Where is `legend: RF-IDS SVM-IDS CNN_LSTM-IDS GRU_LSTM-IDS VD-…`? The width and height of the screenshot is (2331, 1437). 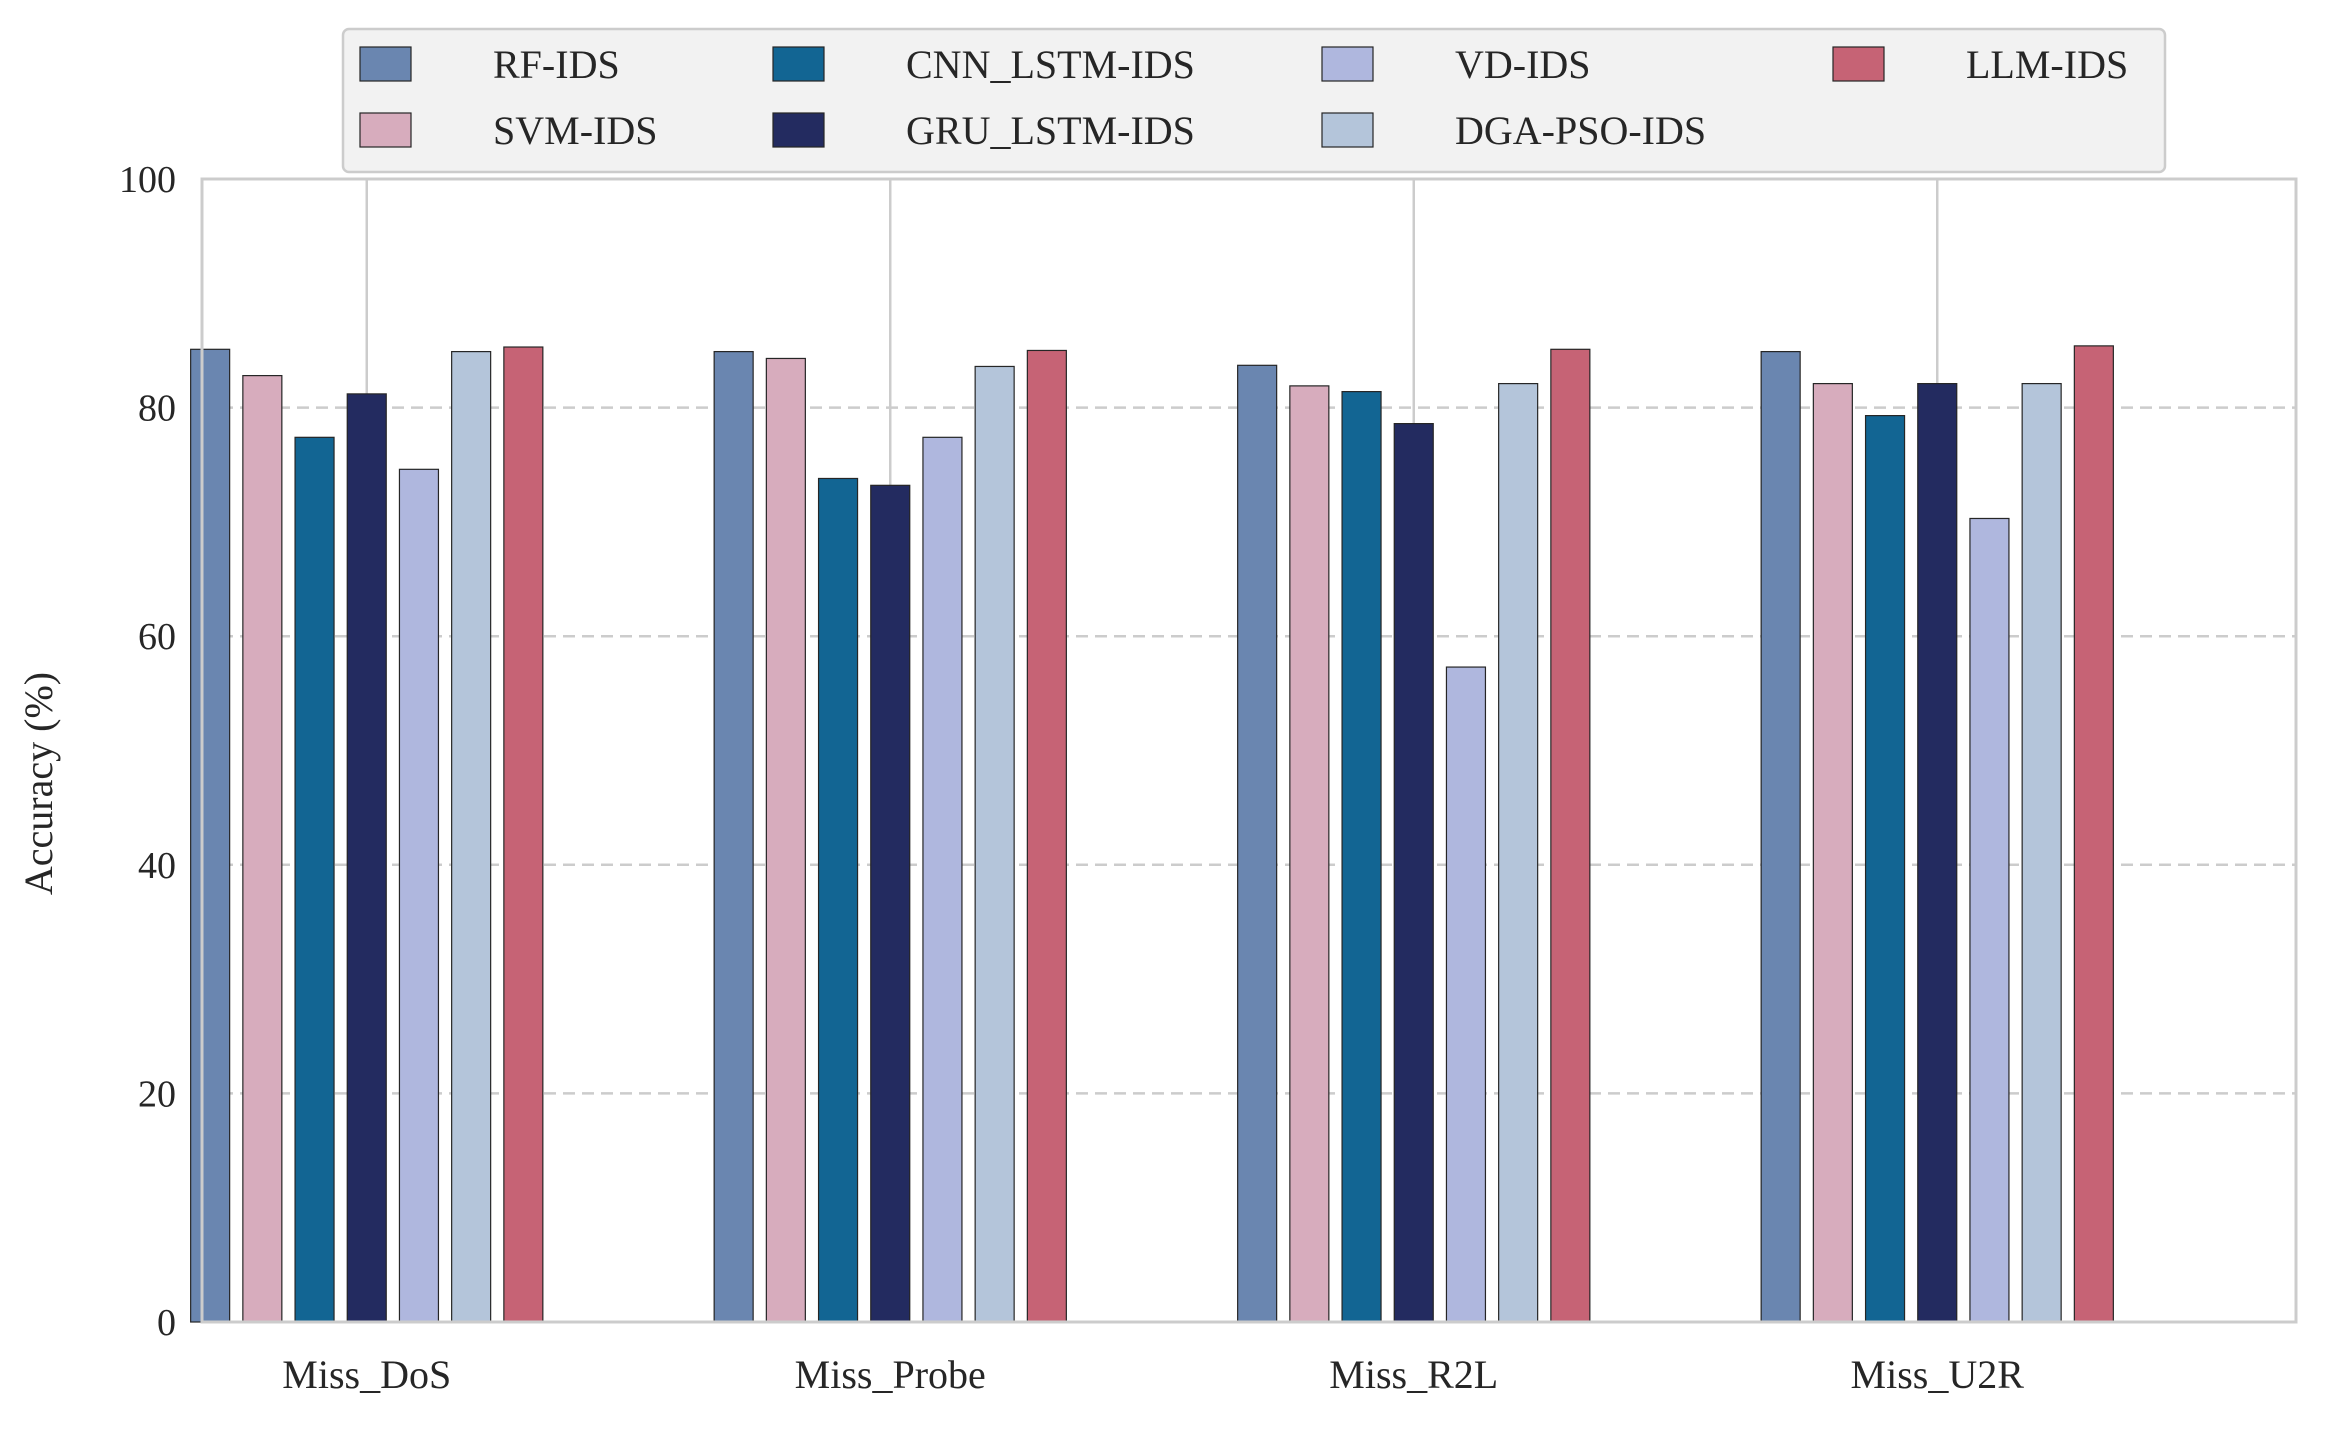 legend: RF-IDS SVM-IDS CNN_LSTM-IDS GRU_LSTM-IDS VD-… is located at coordinates (1254, 100).